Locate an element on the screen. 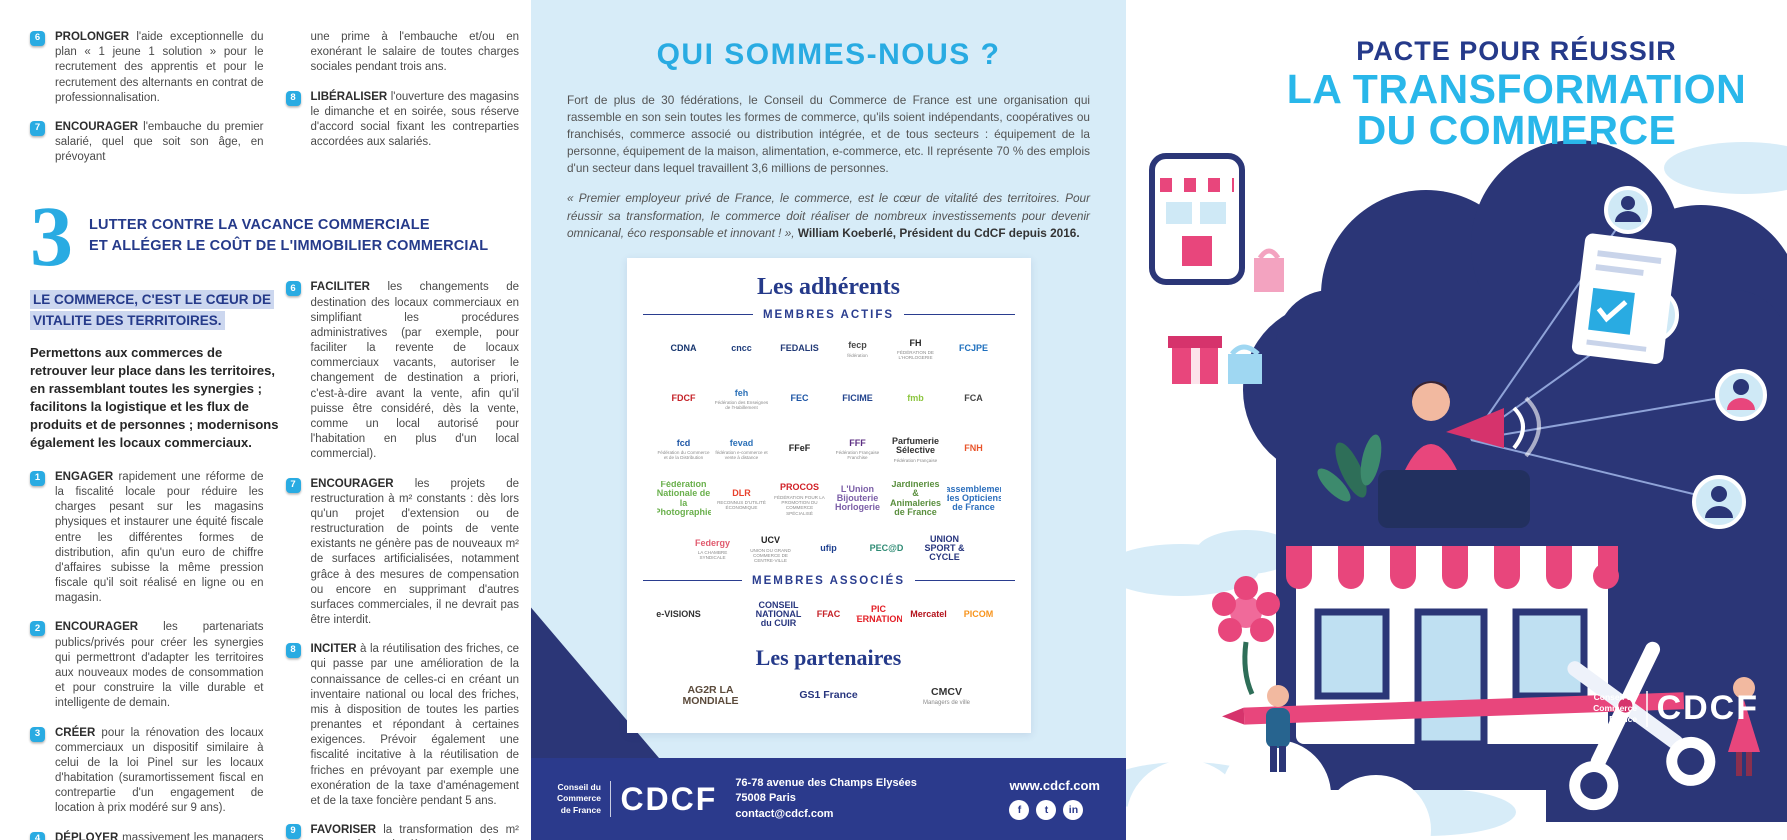 This screenshot has width=1787, height=840. who-are-we-heading: QUI SOMMES-NOUS ? is located at coordinates (828, 54).